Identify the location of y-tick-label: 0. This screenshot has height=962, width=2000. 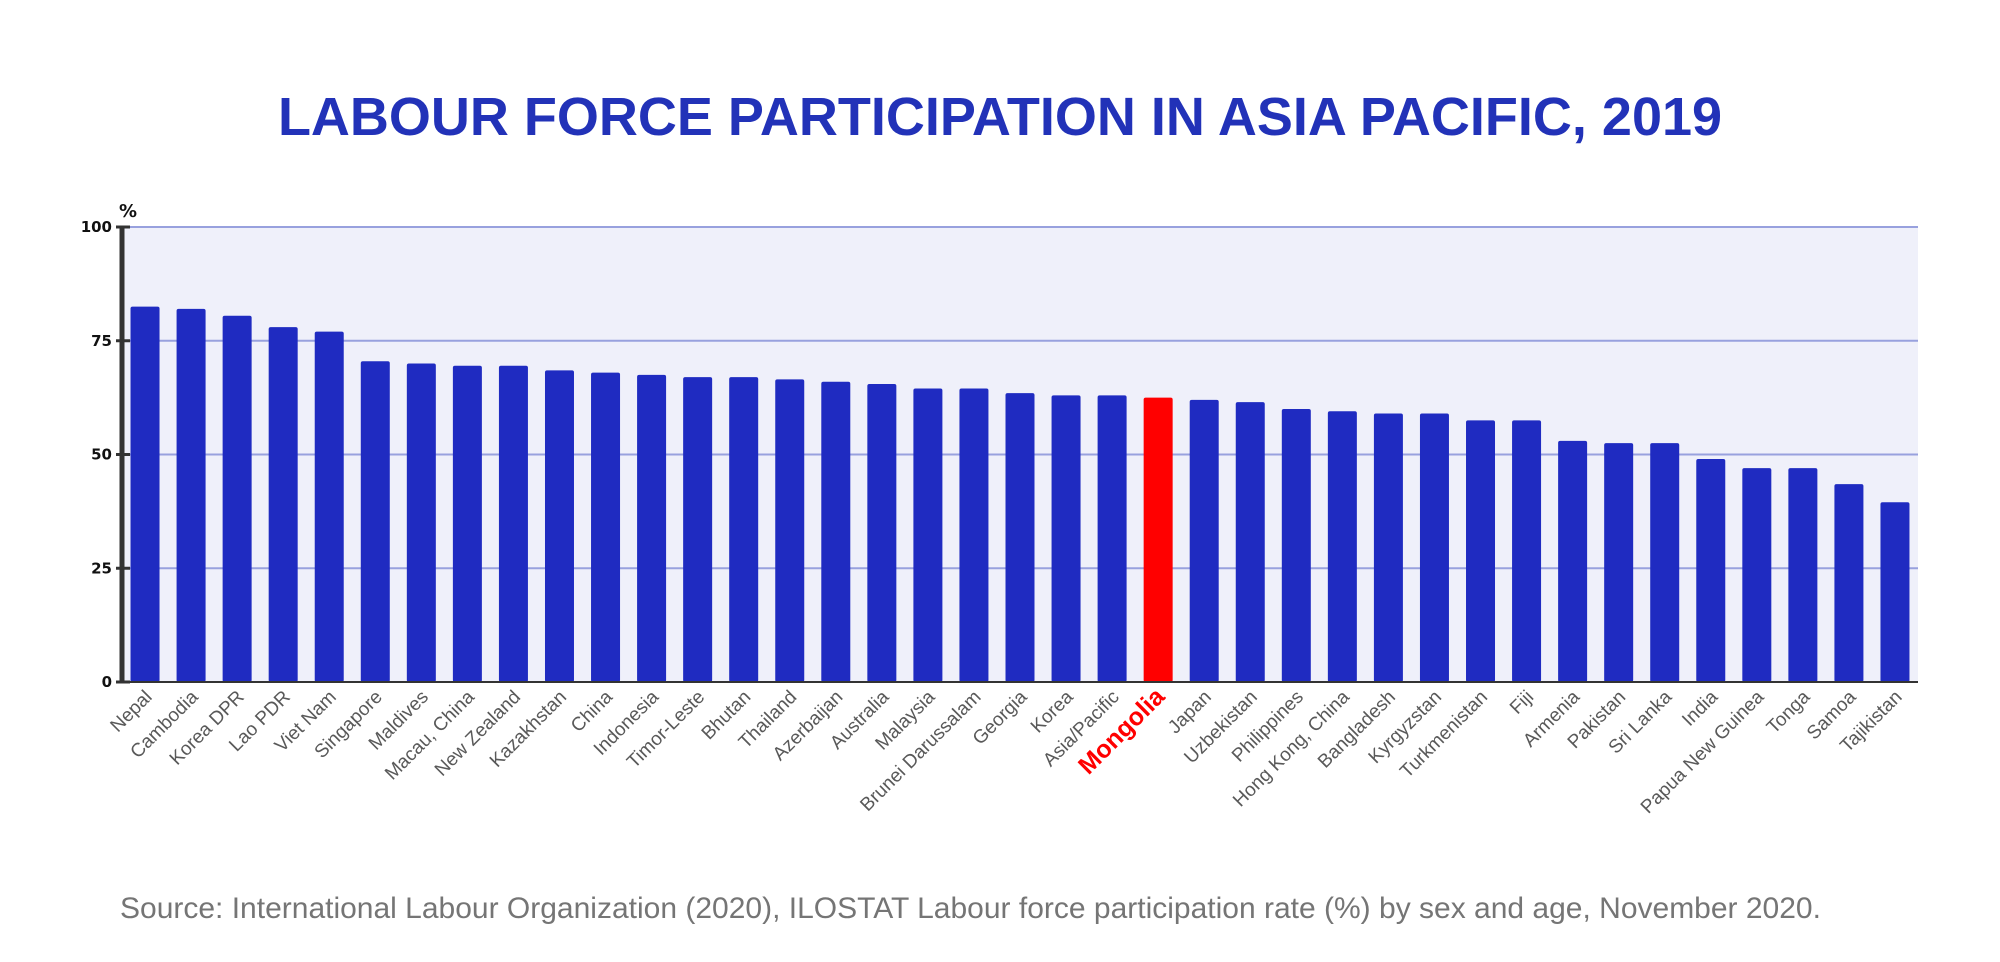
(107, 682).